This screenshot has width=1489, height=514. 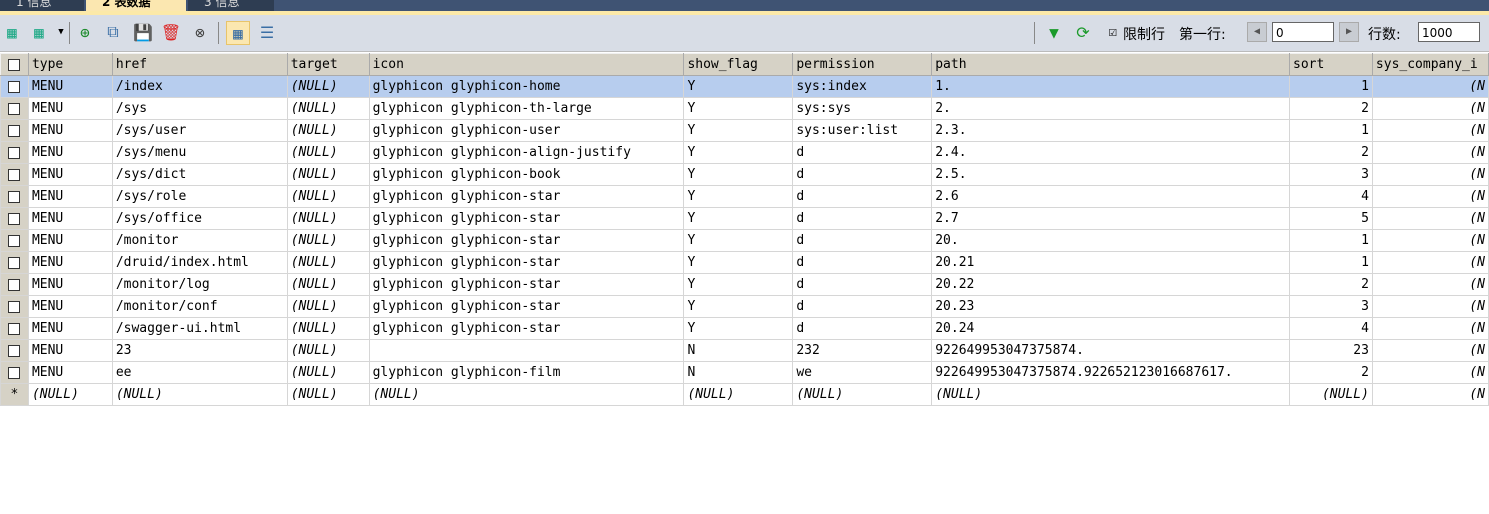 I want to click on tab-info-3: 3 信息, so click(x=231, y=5).